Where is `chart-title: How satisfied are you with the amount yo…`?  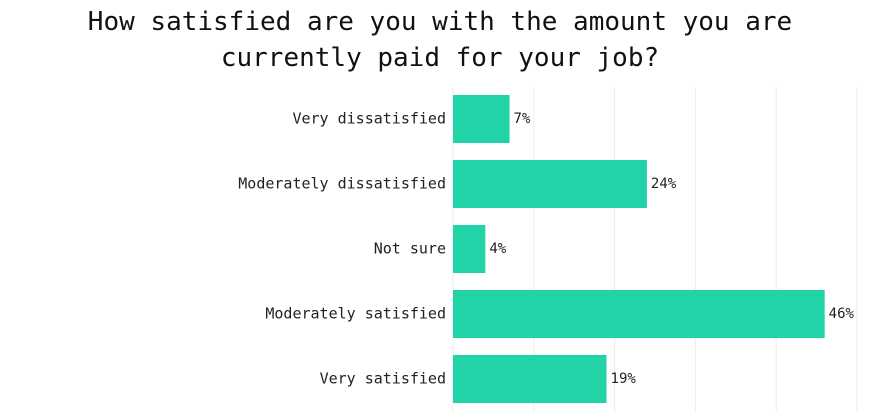 chart-title: How satisfied are you with the amount yo… is located at coordinates (440, 40).